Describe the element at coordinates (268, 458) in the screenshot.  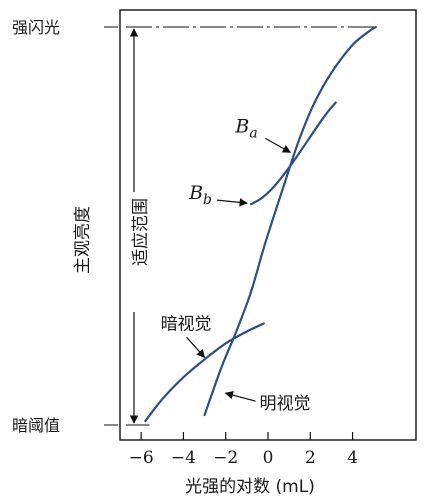
I see `x-tick-label-3: 0` at that location.